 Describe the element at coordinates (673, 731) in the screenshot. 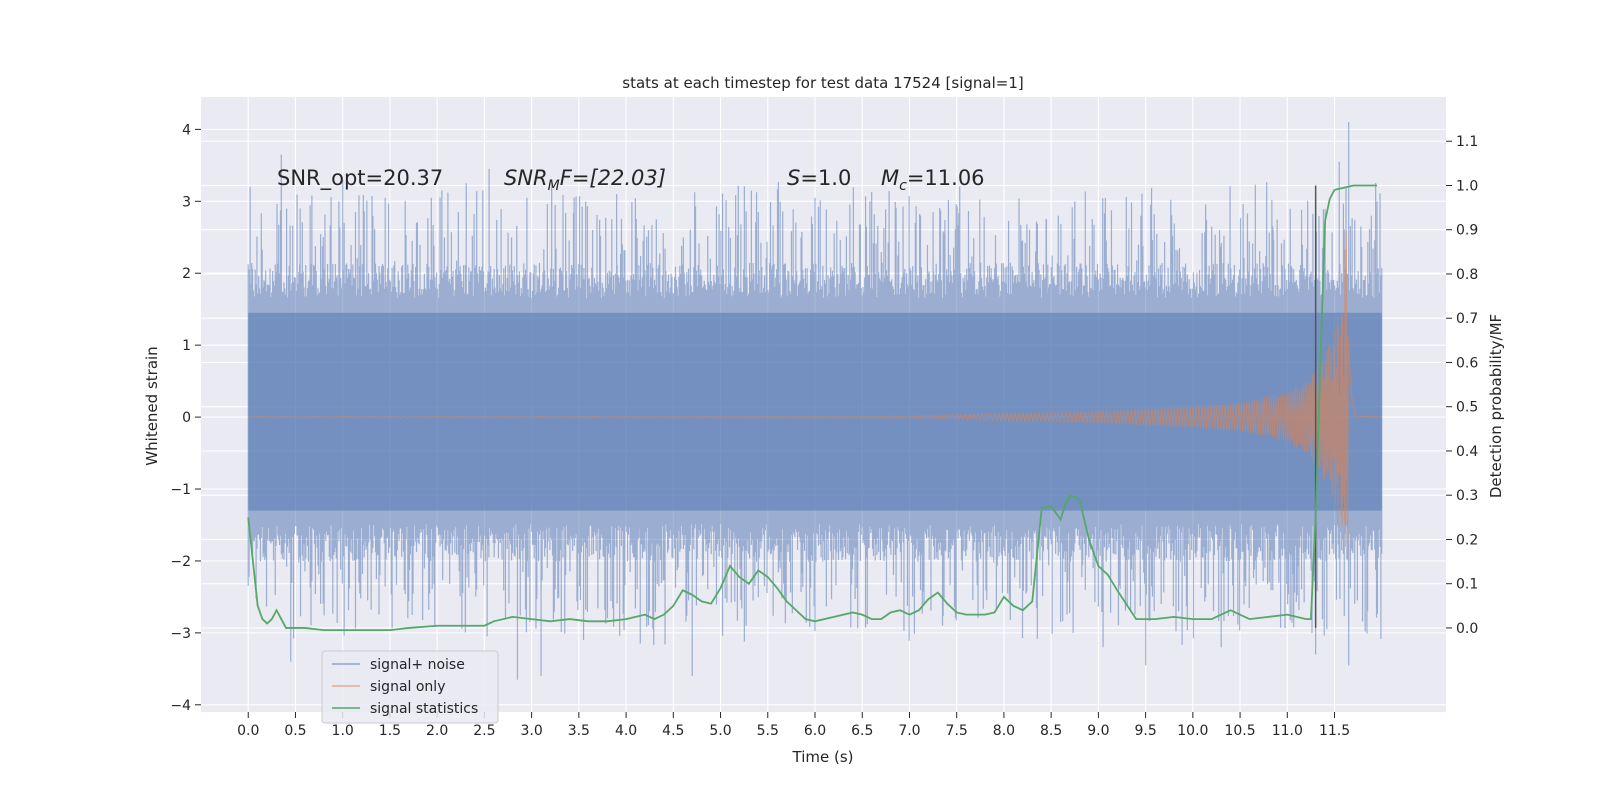

I see `x-tick-label: 4.5` at that location.